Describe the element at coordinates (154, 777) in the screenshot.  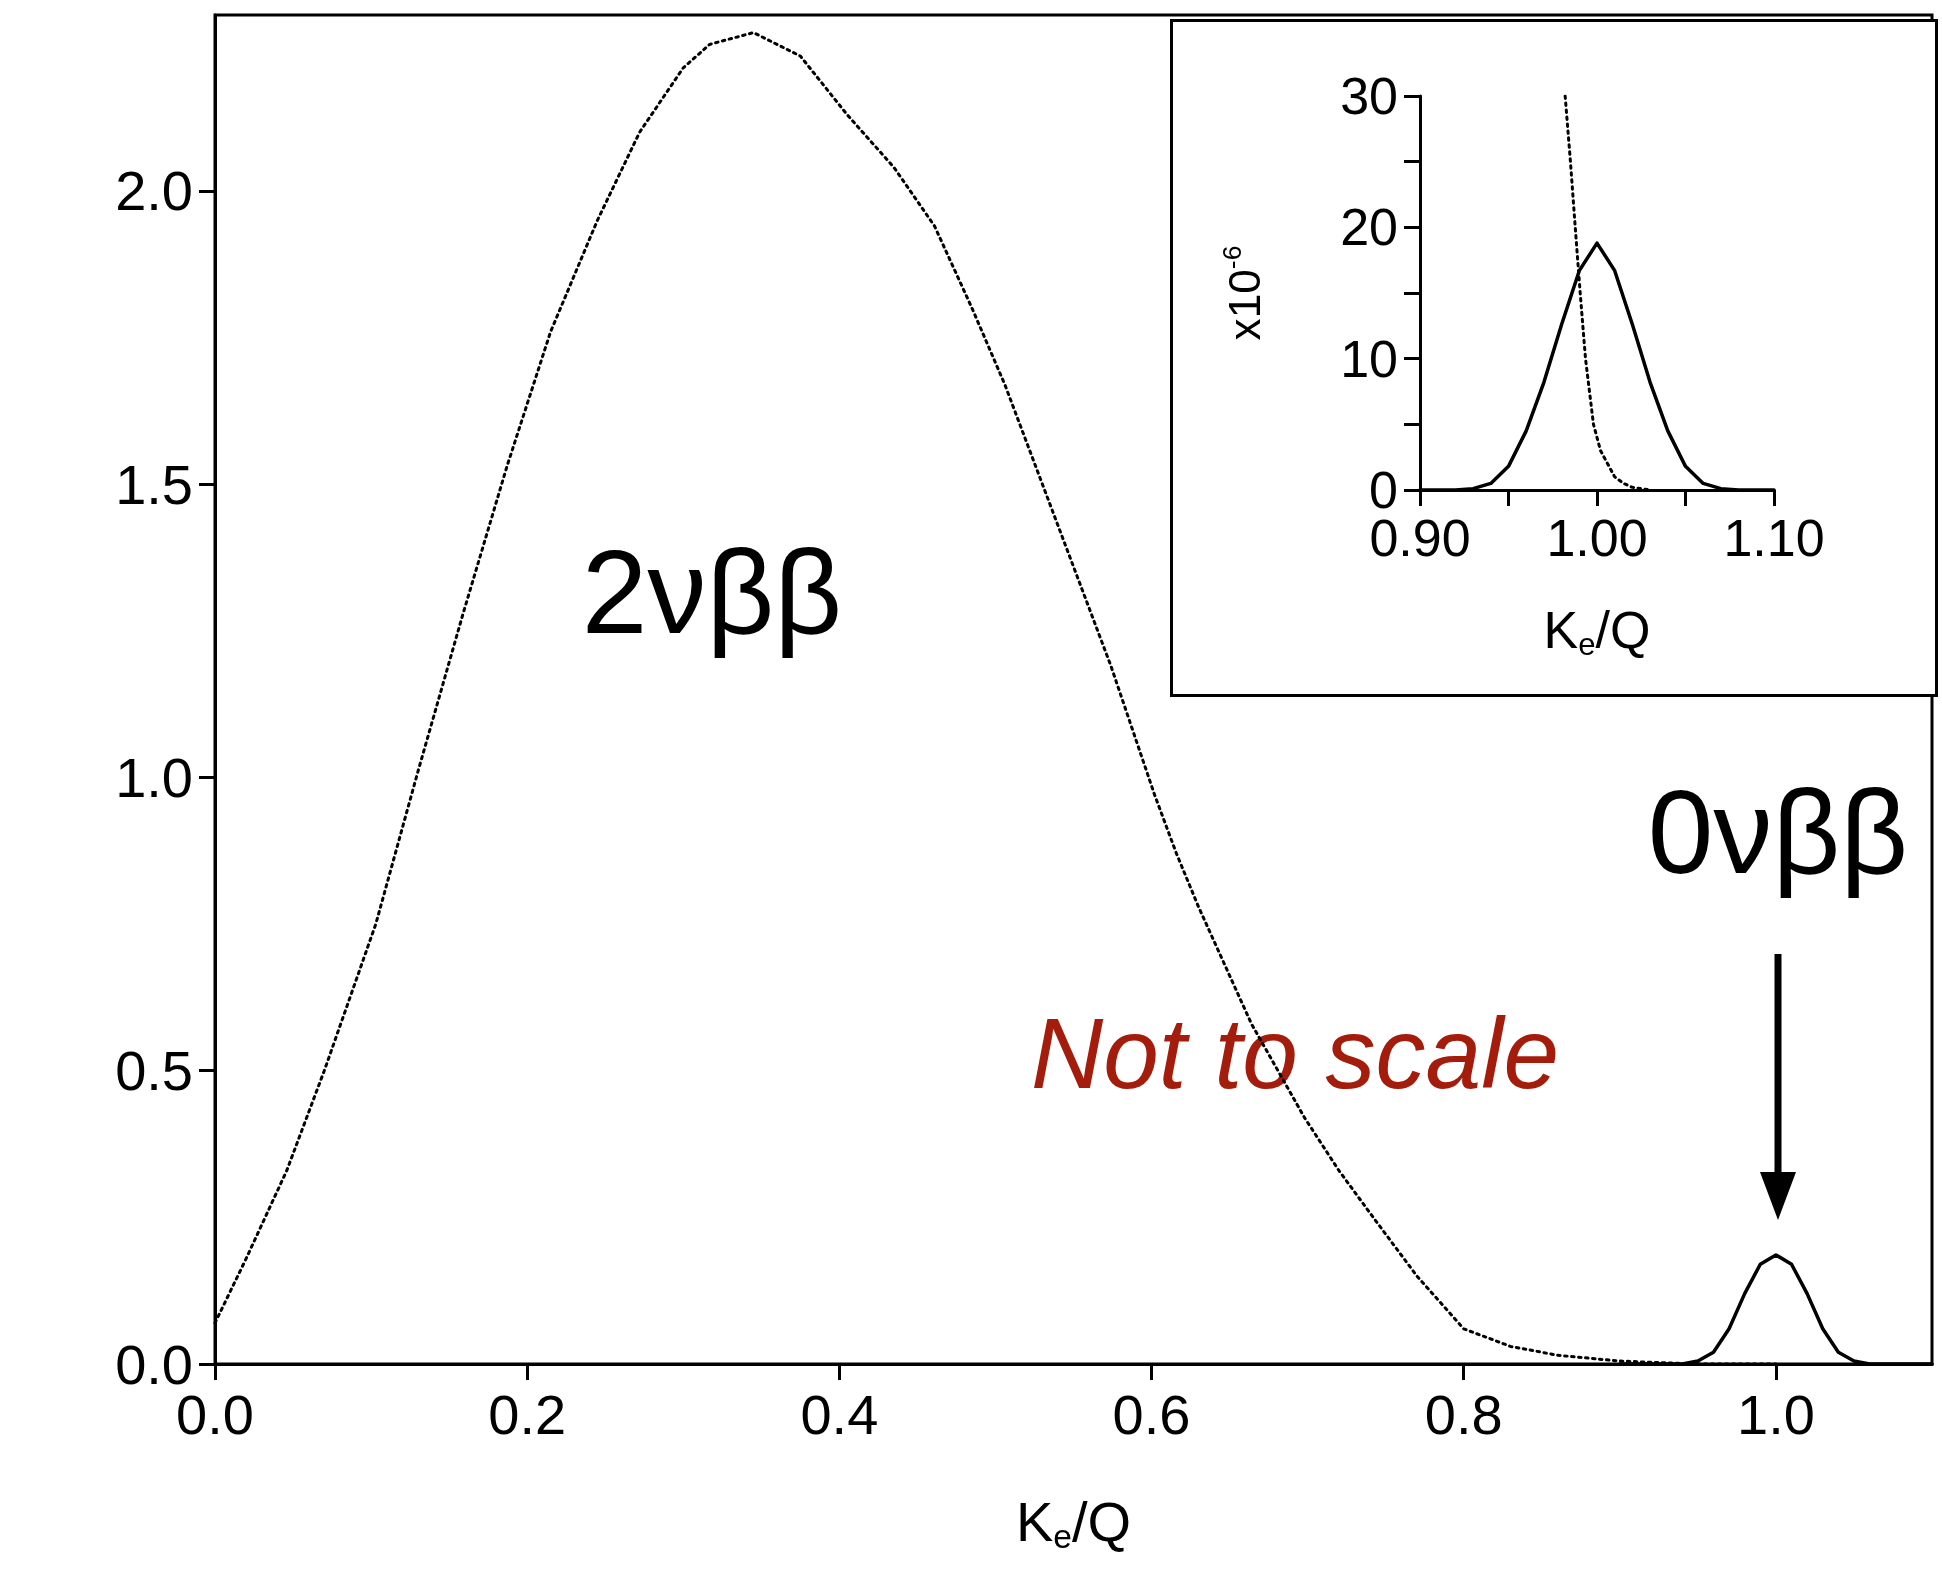
I see `y-tick-label: 1.0` at that location.